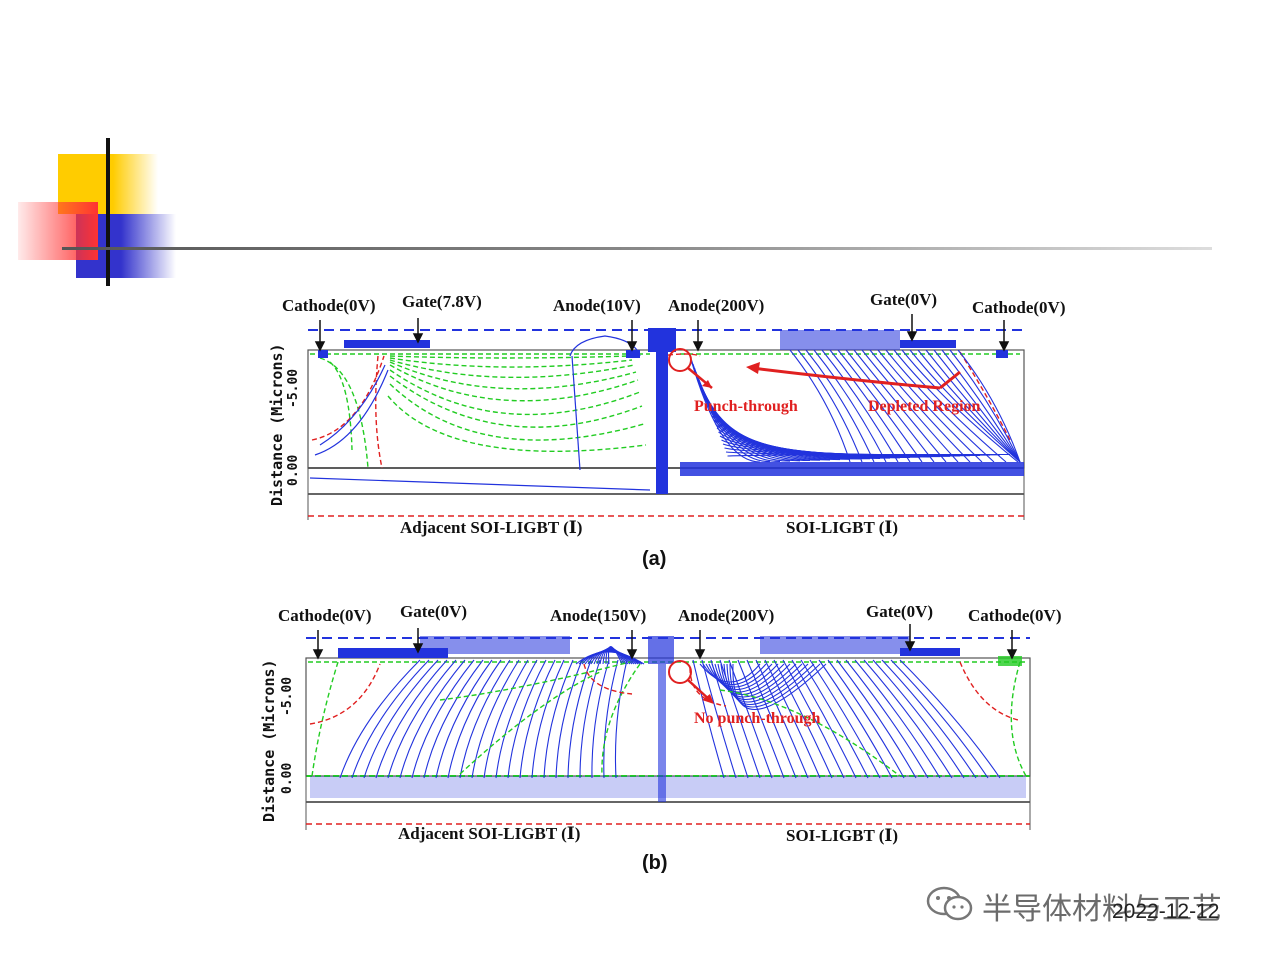 The width and height of the screenshot is (1280, 960). Describe the element at coordinates (269, 740) in the screenshot. I see `panel-b-y-axis-label: Distance (Microns)` at that location.